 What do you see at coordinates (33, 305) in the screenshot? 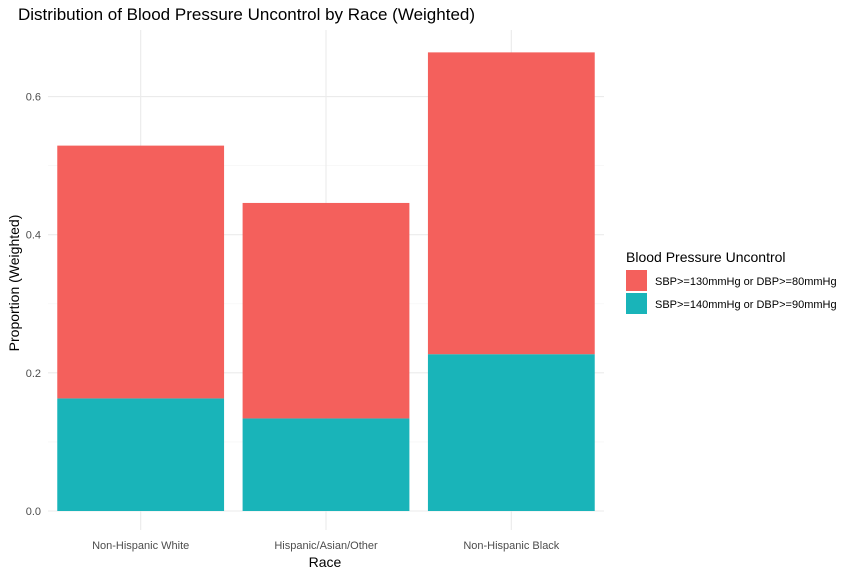
I see `y-axis-ticks: 0.0 0.2 0.4 0.6` at bounding box center [33, 305].